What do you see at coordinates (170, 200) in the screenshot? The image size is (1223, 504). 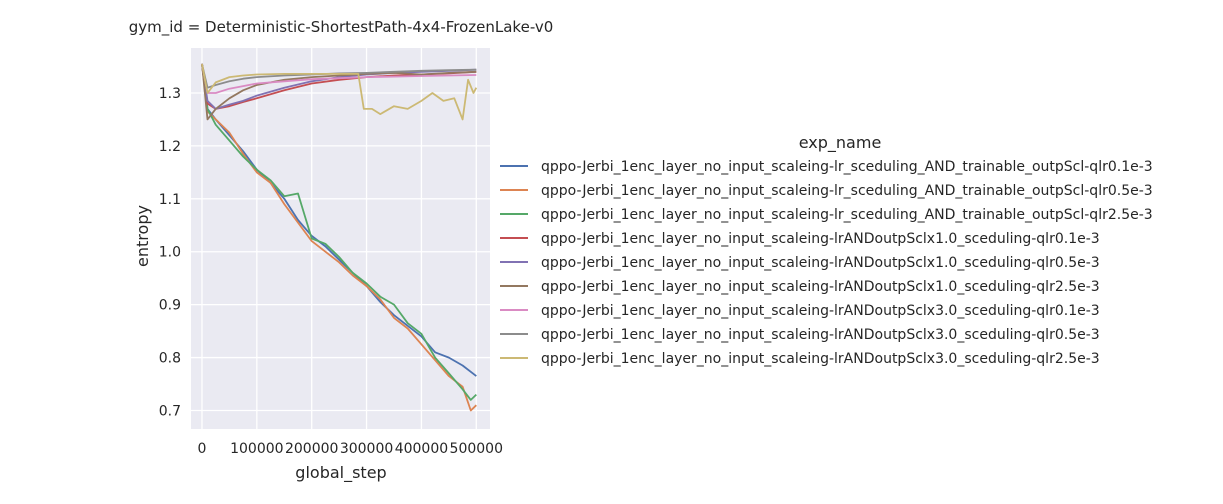 I see `y-tick-label: 1.1` at bounding box center [170, 200].